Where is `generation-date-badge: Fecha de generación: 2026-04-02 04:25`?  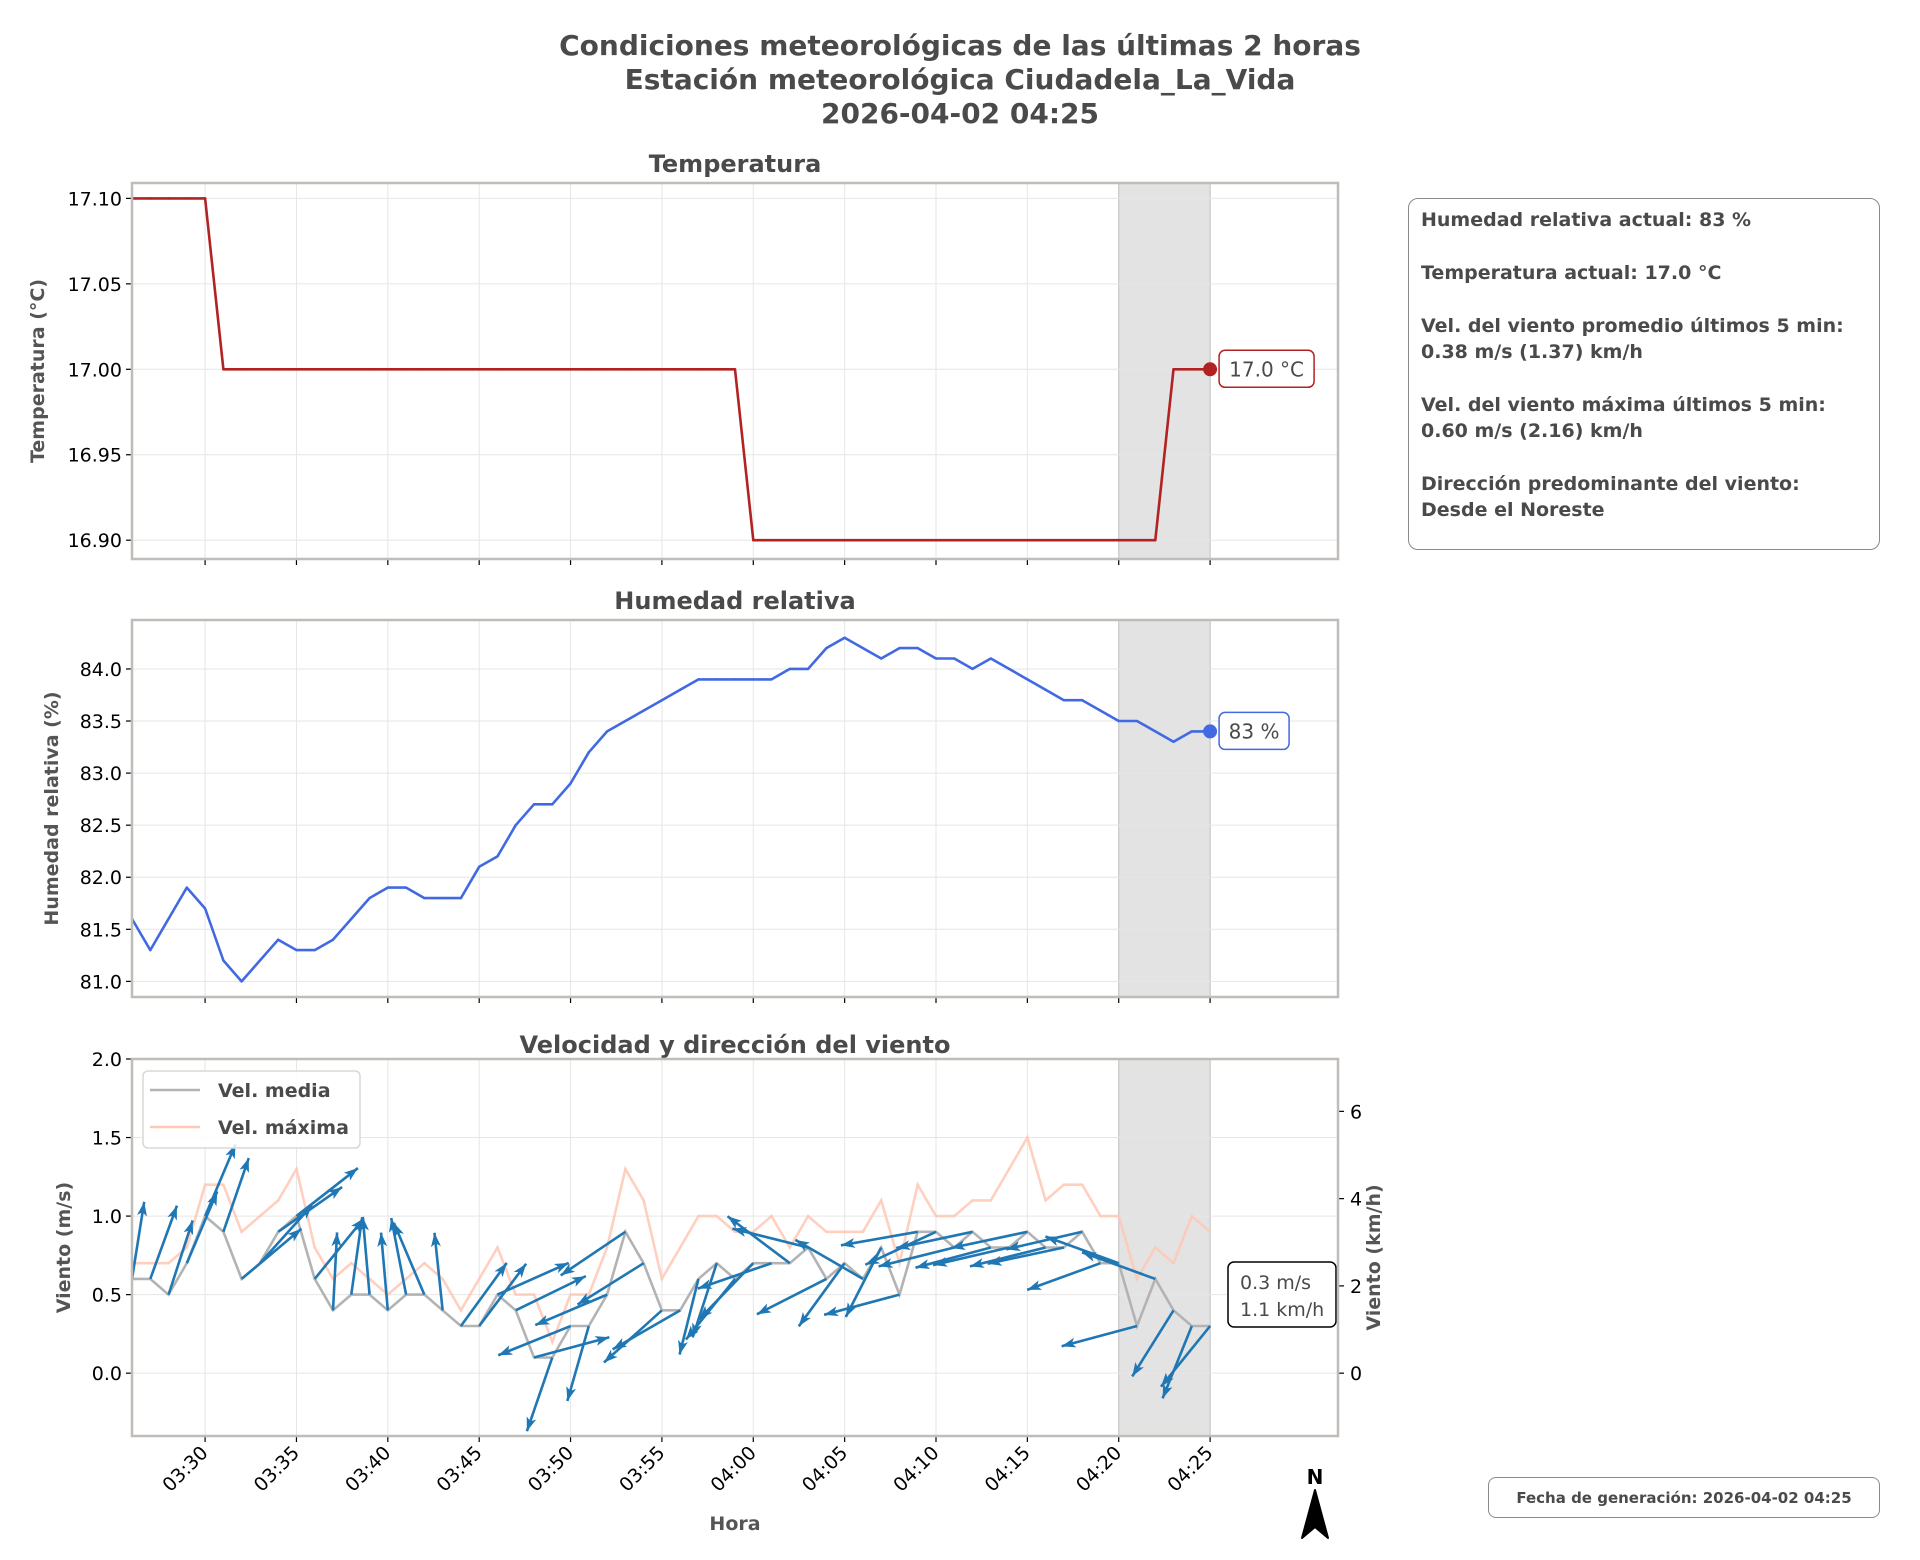
generation-date-badge: Fecha de generación: 2026-04-02 04:25 is located at coordinates (1684, 1497).